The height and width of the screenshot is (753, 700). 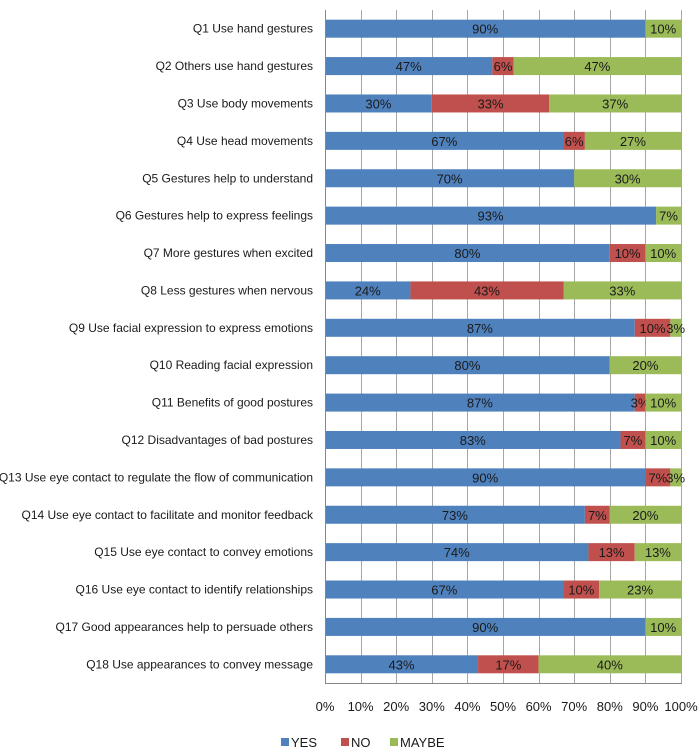 I want to click on legend: YES NO MAYBE, so click(x=363, y=742).